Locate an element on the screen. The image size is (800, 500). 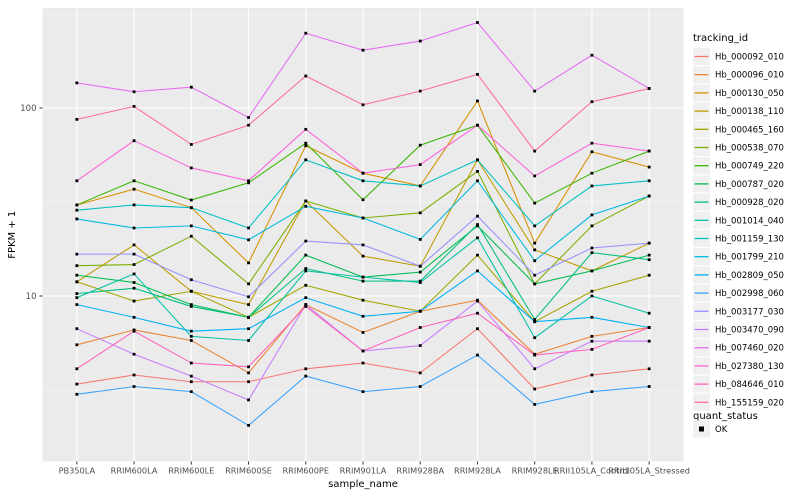
legend-label-ok: OK is located at coordinates (721, 430).